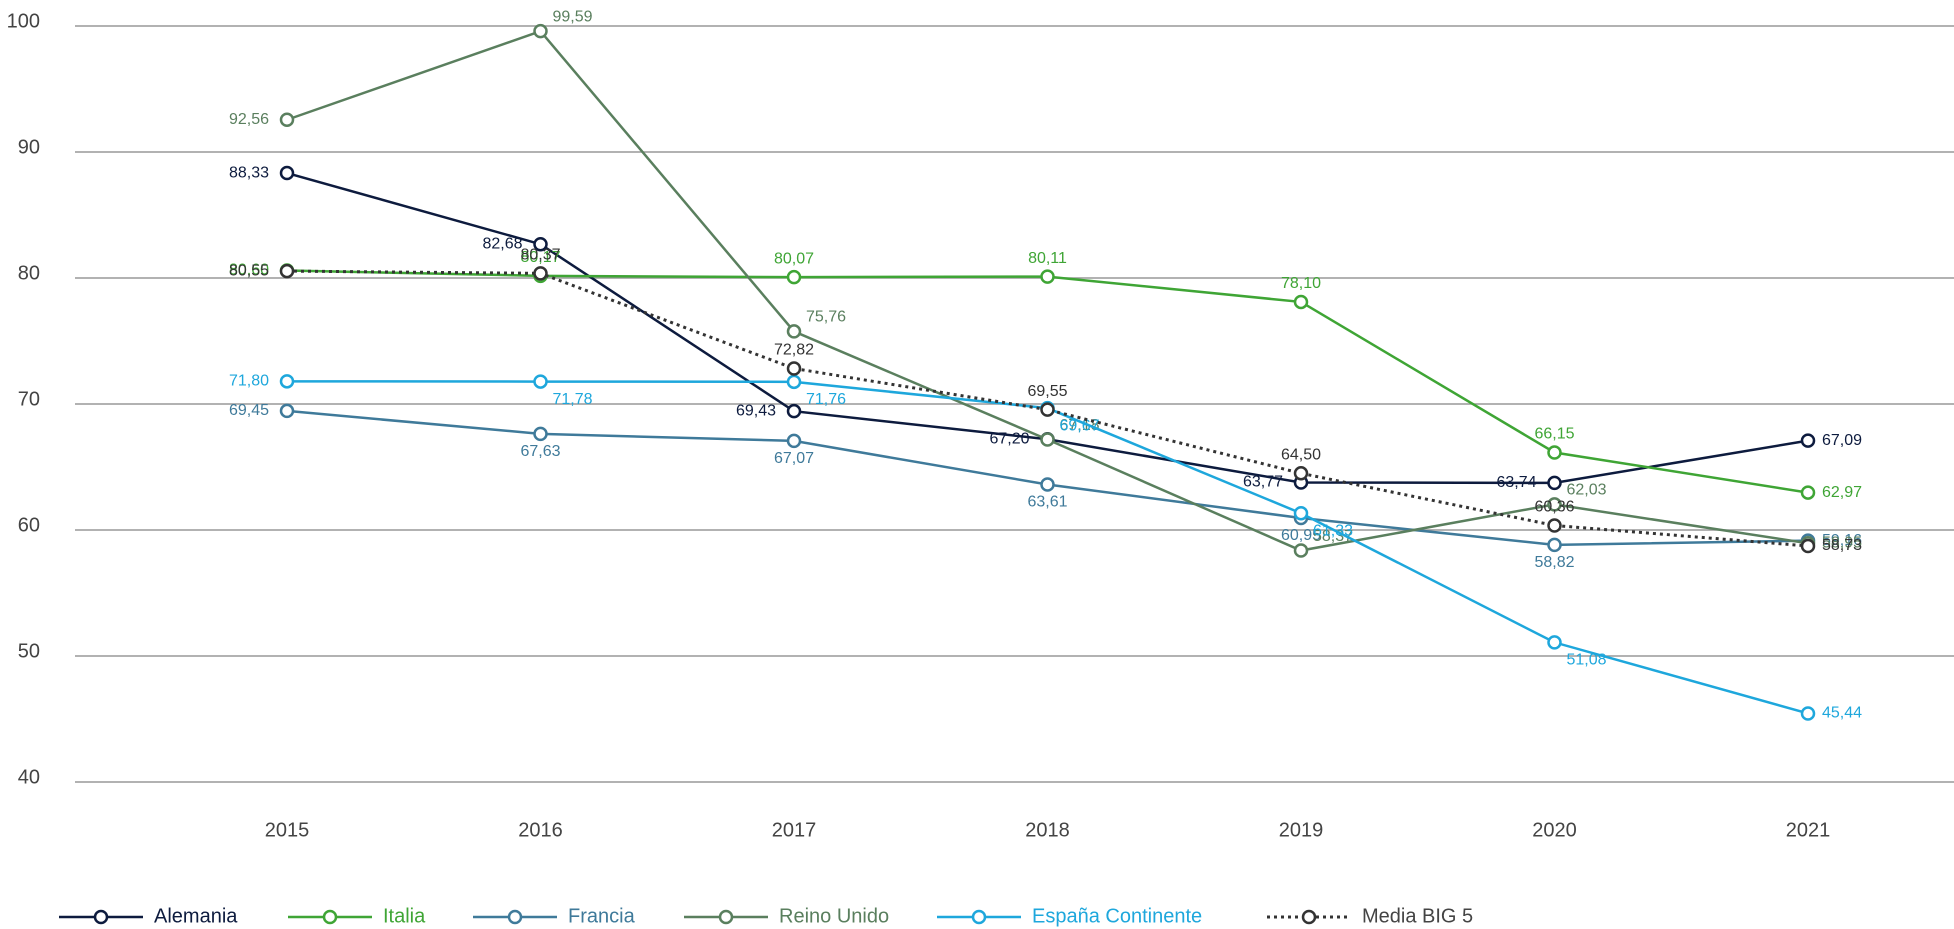 The height and width of the screenshot is (929, 1954). I want to click on data-label: 62,03, so click(1587, 490).